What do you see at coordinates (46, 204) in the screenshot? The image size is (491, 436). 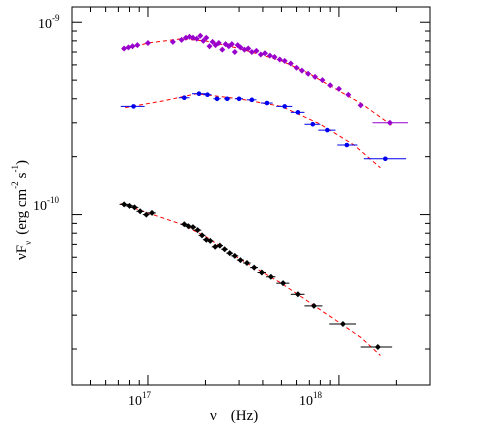 I see `y-tick-label-1e-10: 10-10` at bounding box center [46, 204].